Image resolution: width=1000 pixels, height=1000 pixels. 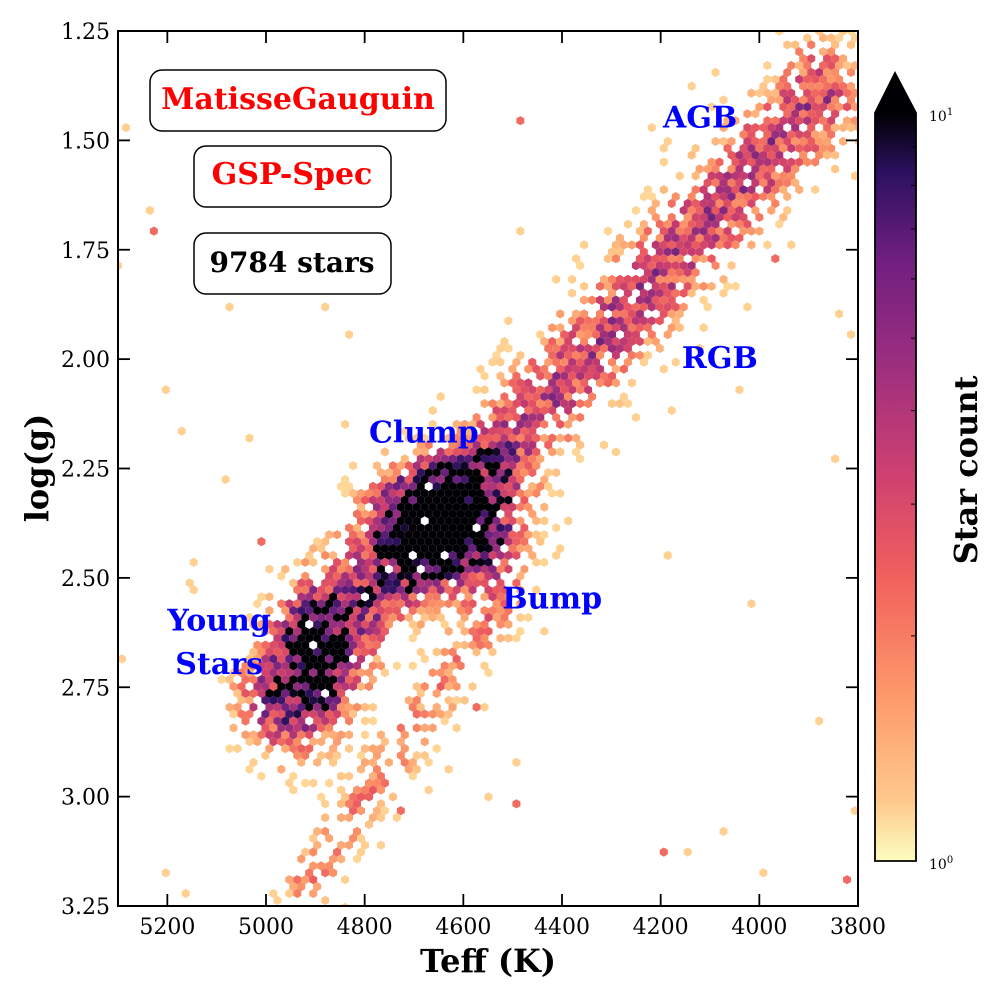 I want to click on y-tick-label: 1.25, so click(x=85, y=32).